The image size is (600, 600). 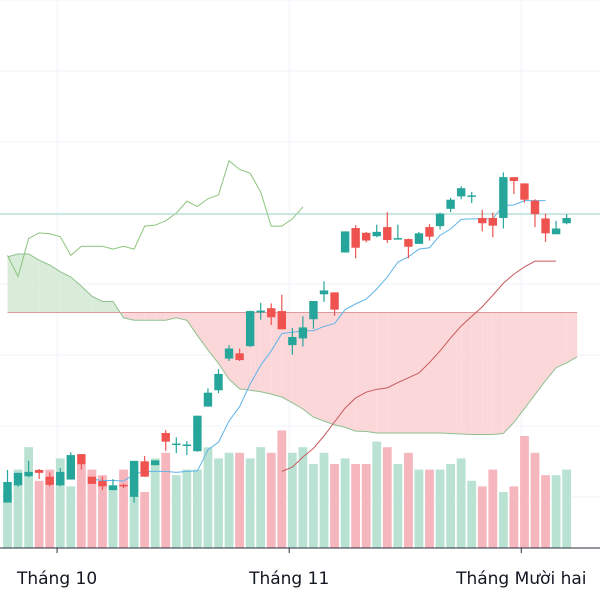 What do you see at coordinates (288, 579) in the screenshot?
I see `x-tick-label: Tháng 11` at bounding box center [288, 579].